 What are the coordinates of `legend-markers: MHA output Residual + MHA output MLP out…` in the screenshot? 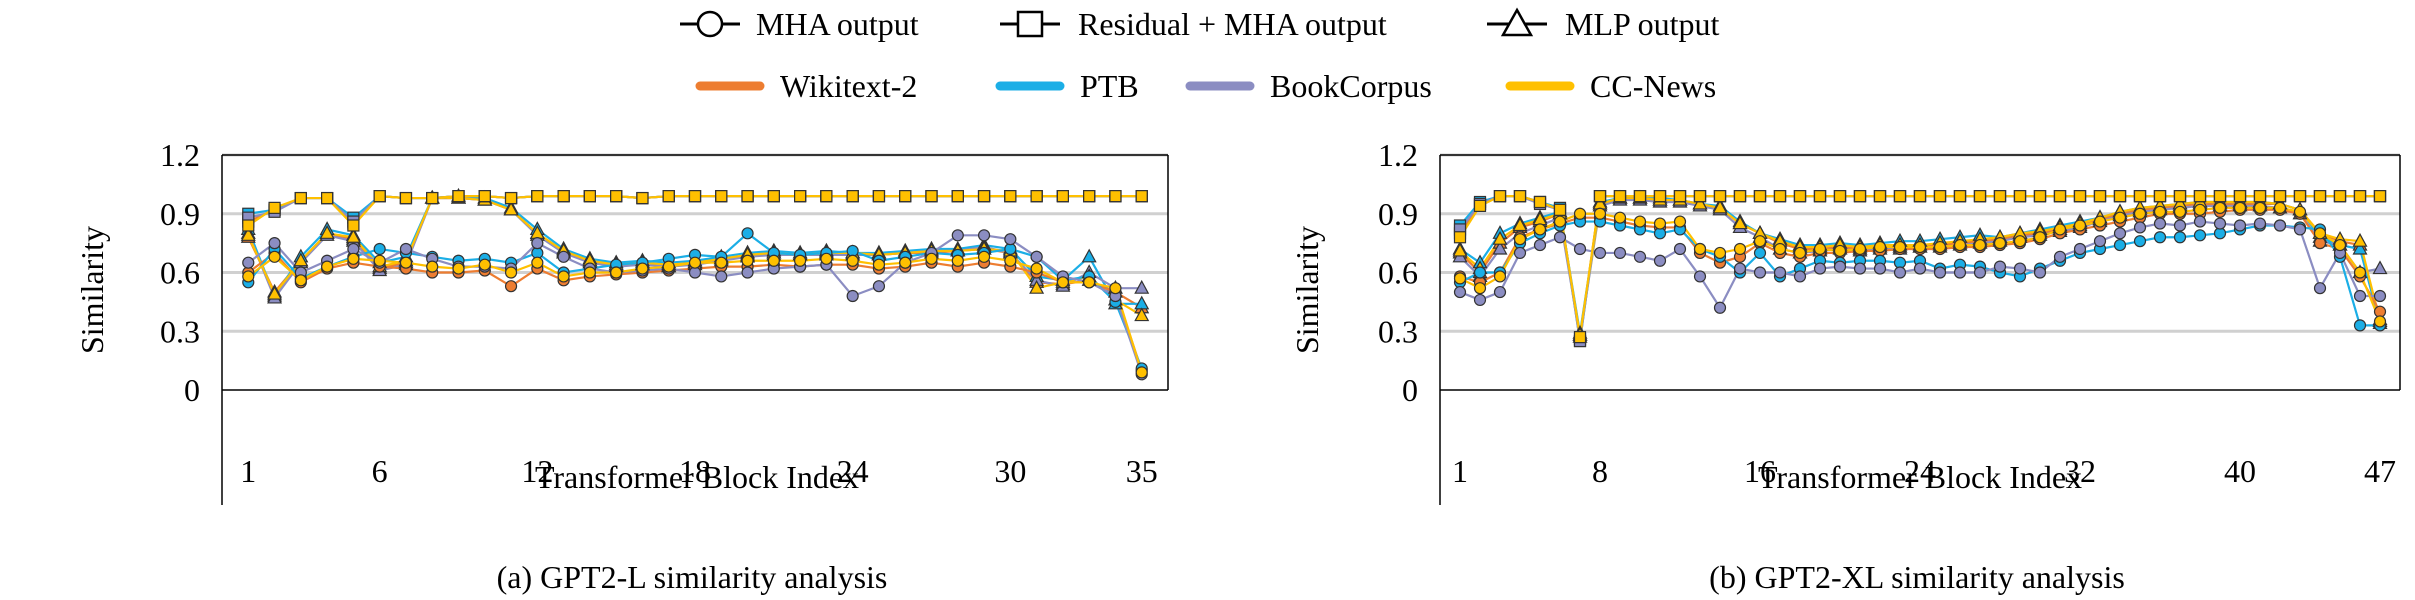 It's located at (1200, 24).